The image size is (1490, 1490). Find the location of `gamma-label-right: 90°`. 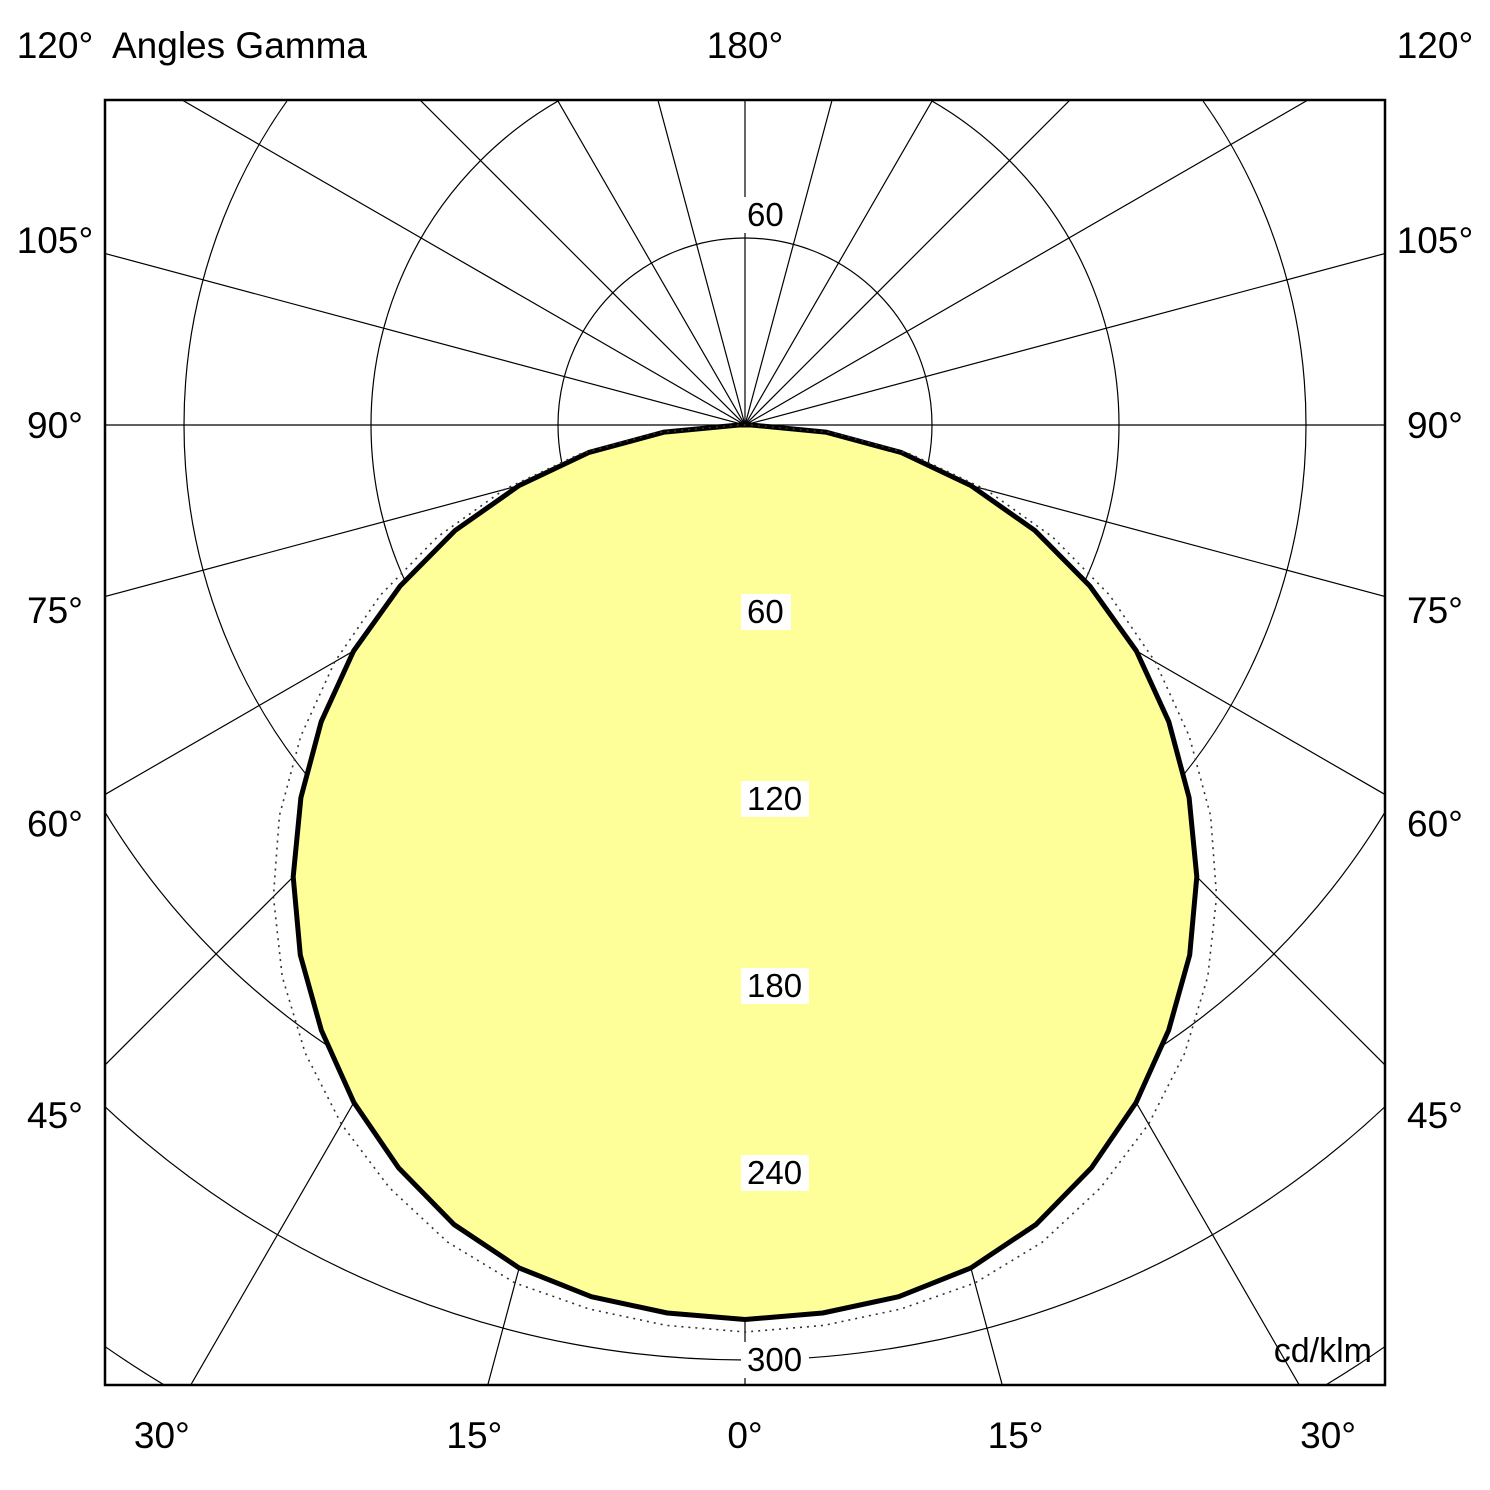

gamma-label-right: 90° is located at coordinates (1435, 425).